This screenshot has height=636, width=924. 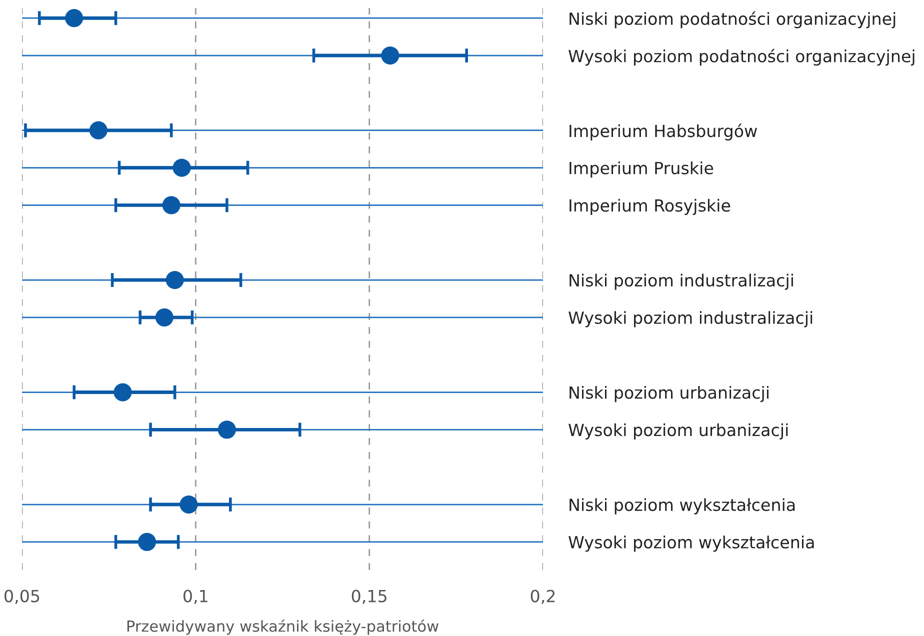 I want to click on x-axis-title: Przewidywany wskaźnik księży-patriotów, so click(x=282, y=627).